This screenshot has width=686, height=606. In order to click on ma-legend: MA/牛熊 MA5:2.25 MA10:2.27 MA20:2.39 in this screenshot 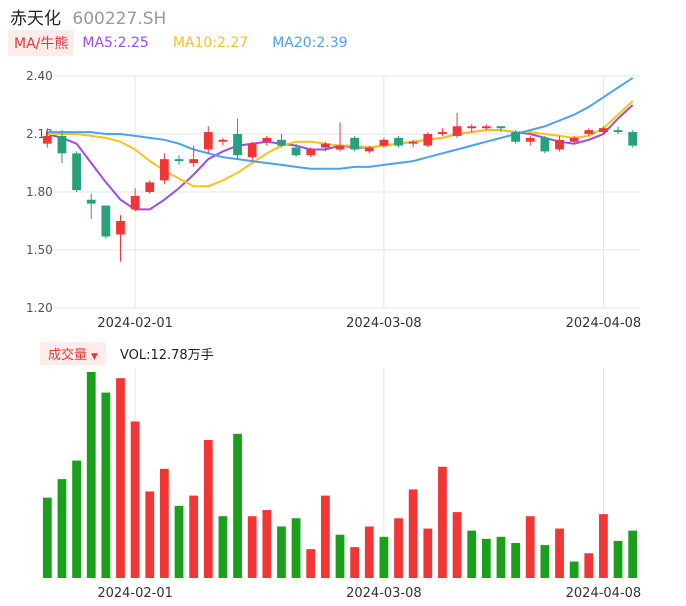, I will do `click(190, 43)`.